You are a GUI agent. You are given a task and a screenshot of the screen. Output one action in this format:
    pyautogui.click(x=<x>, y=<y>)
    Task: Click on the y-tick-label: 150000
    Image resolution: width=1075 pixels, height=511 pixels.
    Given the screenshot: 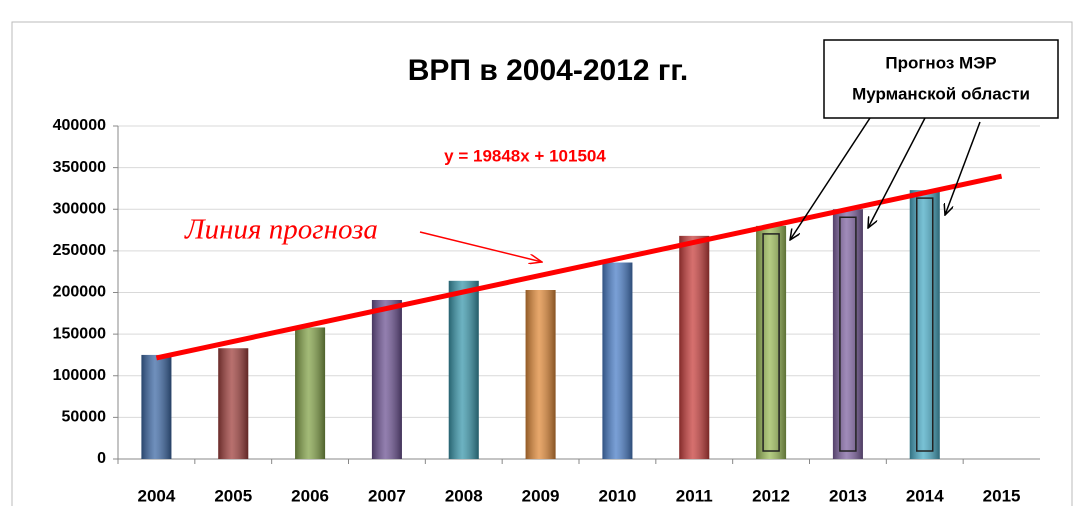 What is the action you would take?
    pyautogui.click(x=79, y=333)
    